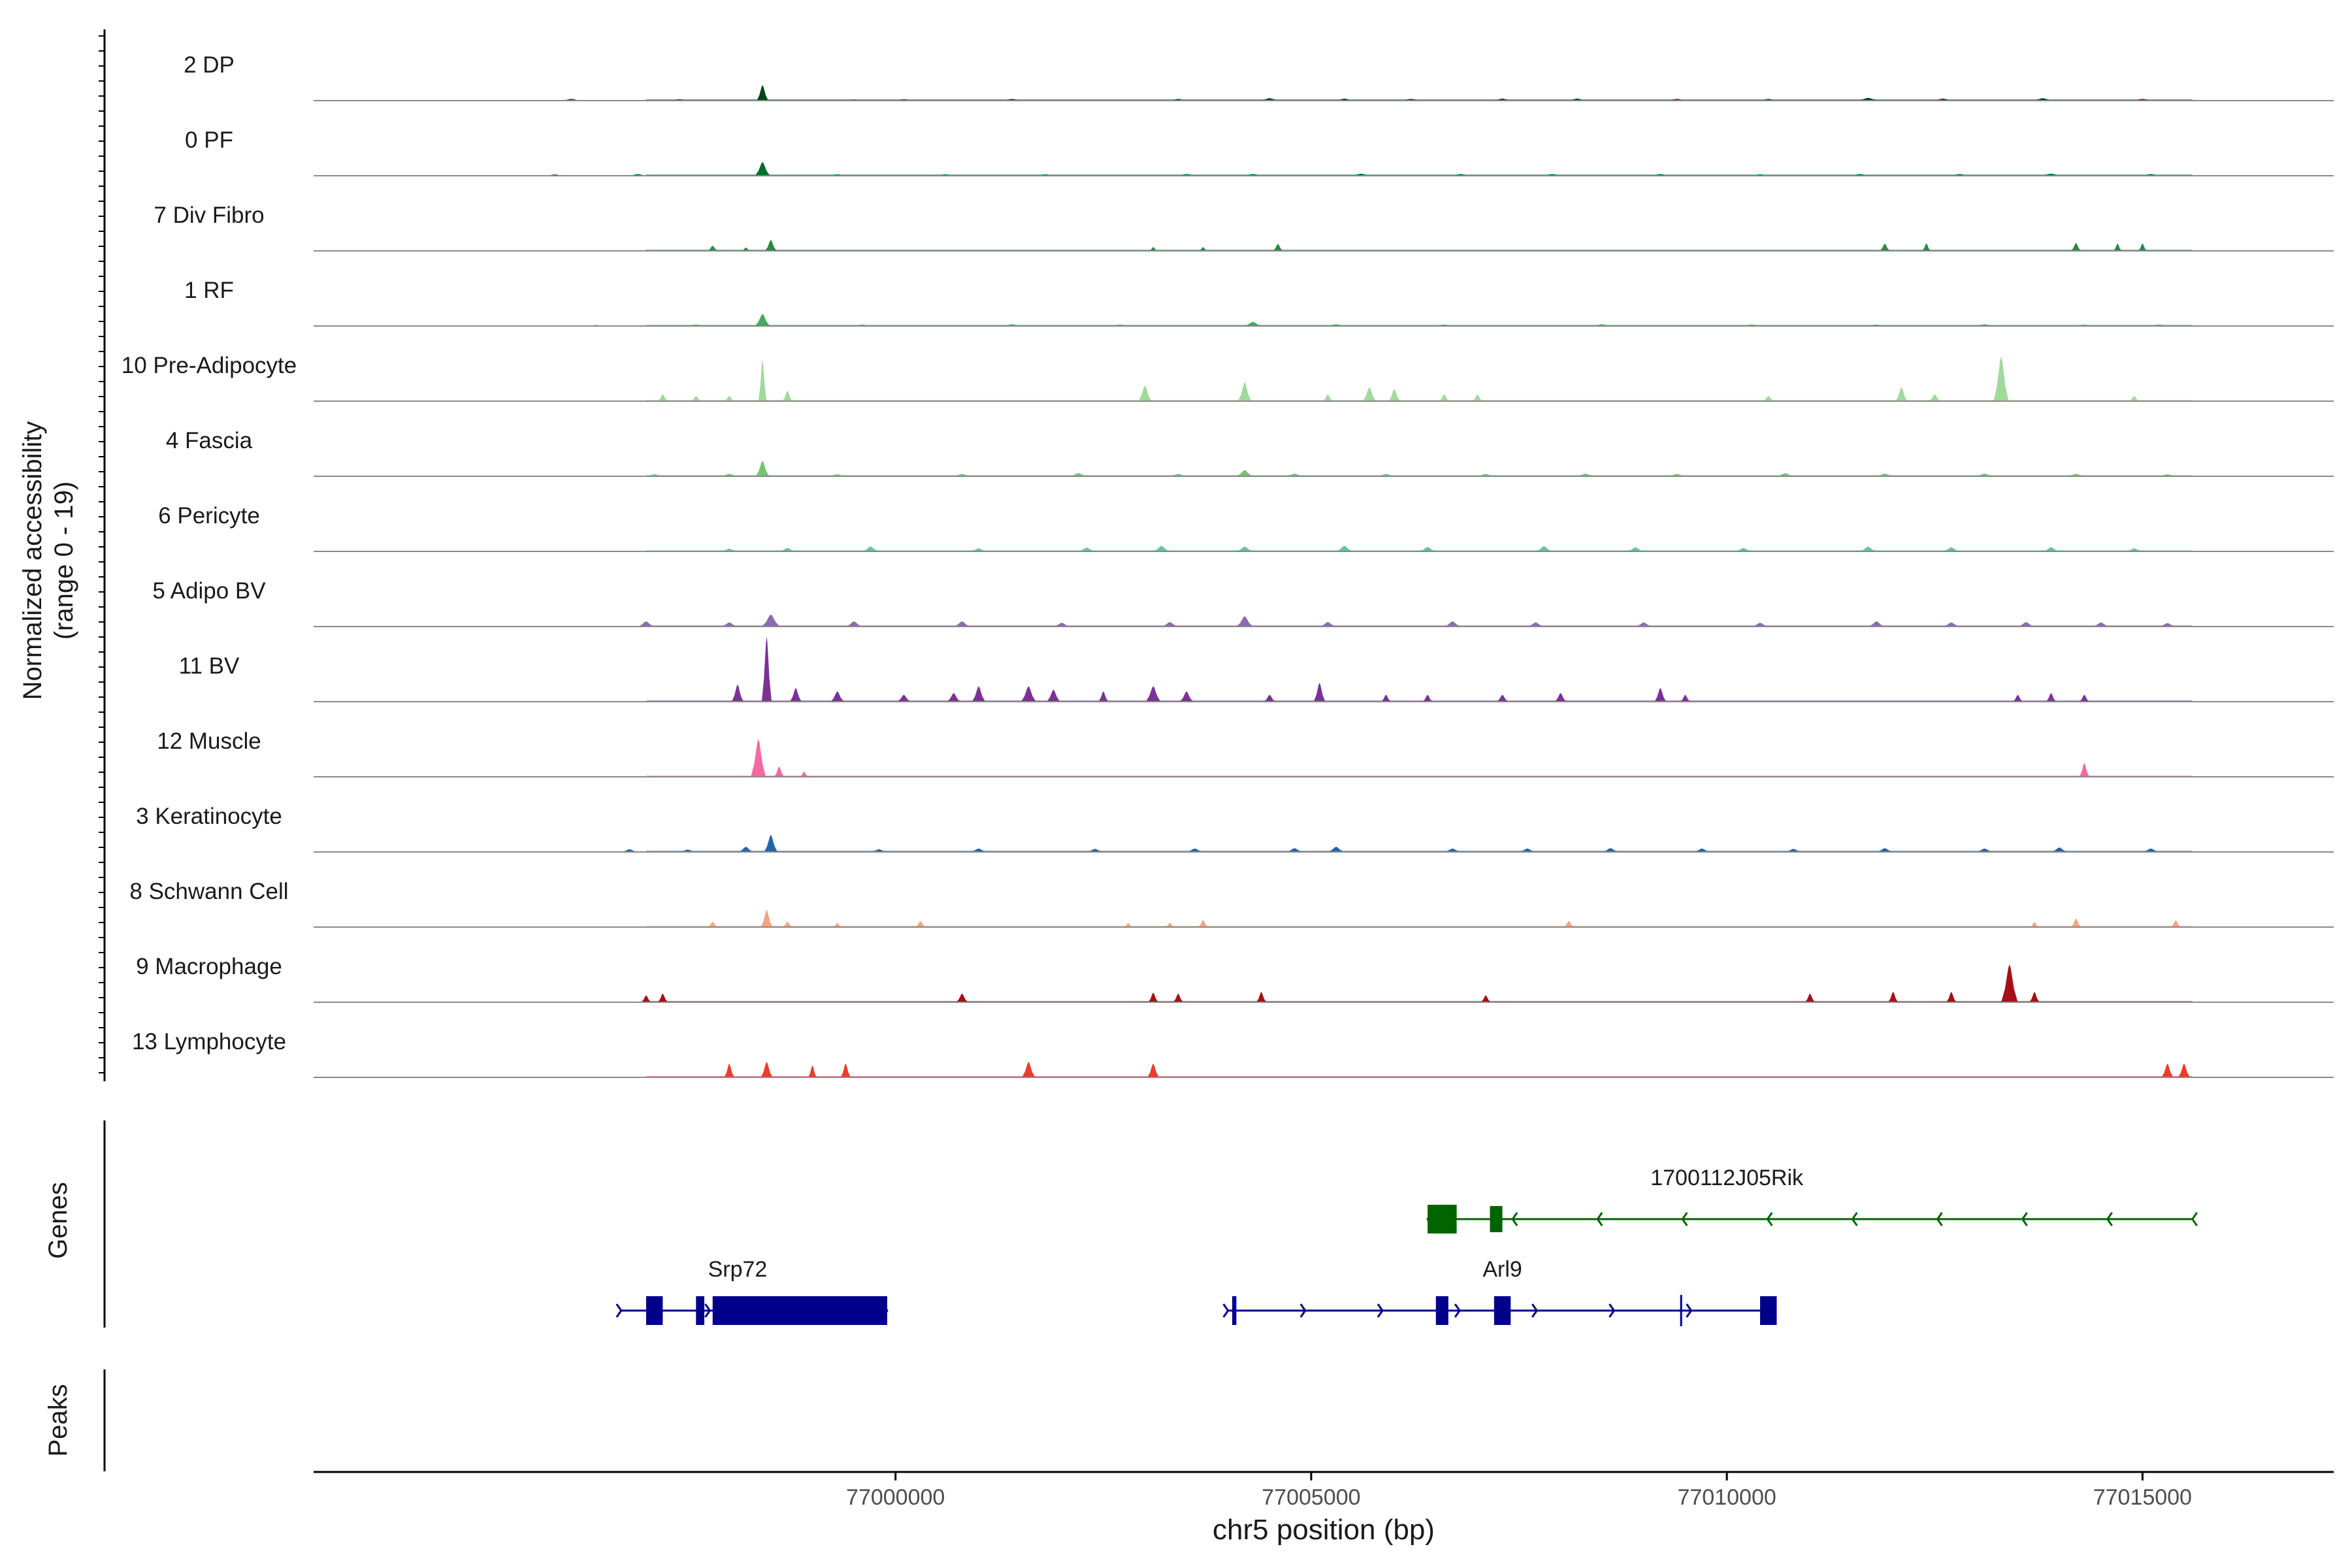 This screenshot has height=1568, width=2352. Describe the element at coordinates (102, 555) in the screenshot. I see `y-axis` at that location.